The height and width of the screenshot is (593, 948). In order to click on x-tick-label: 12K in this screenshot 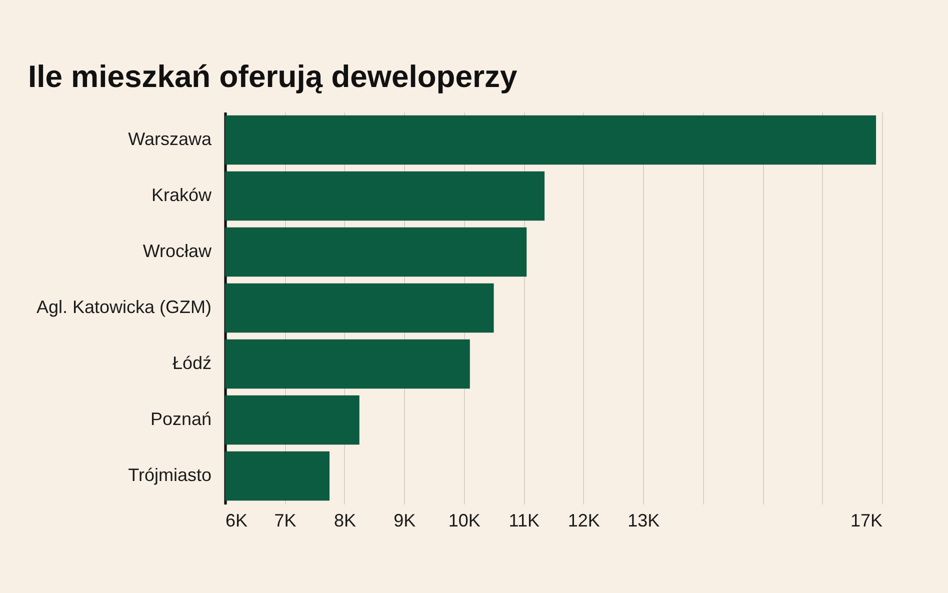, I will do `click(584, 520)`.